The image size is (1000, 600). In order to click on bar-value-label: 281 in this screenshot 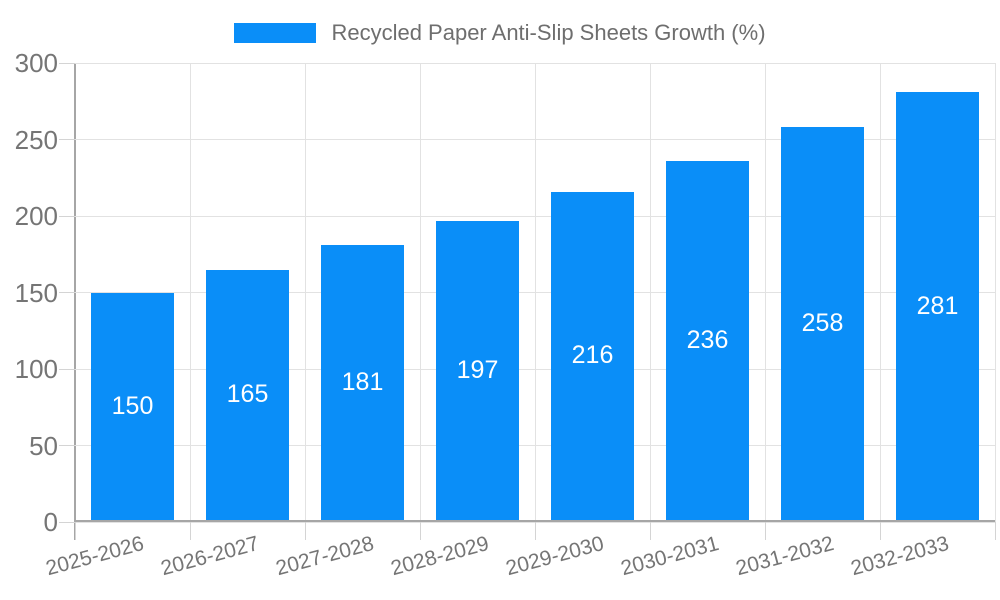, I will do `click(937, 305)`.